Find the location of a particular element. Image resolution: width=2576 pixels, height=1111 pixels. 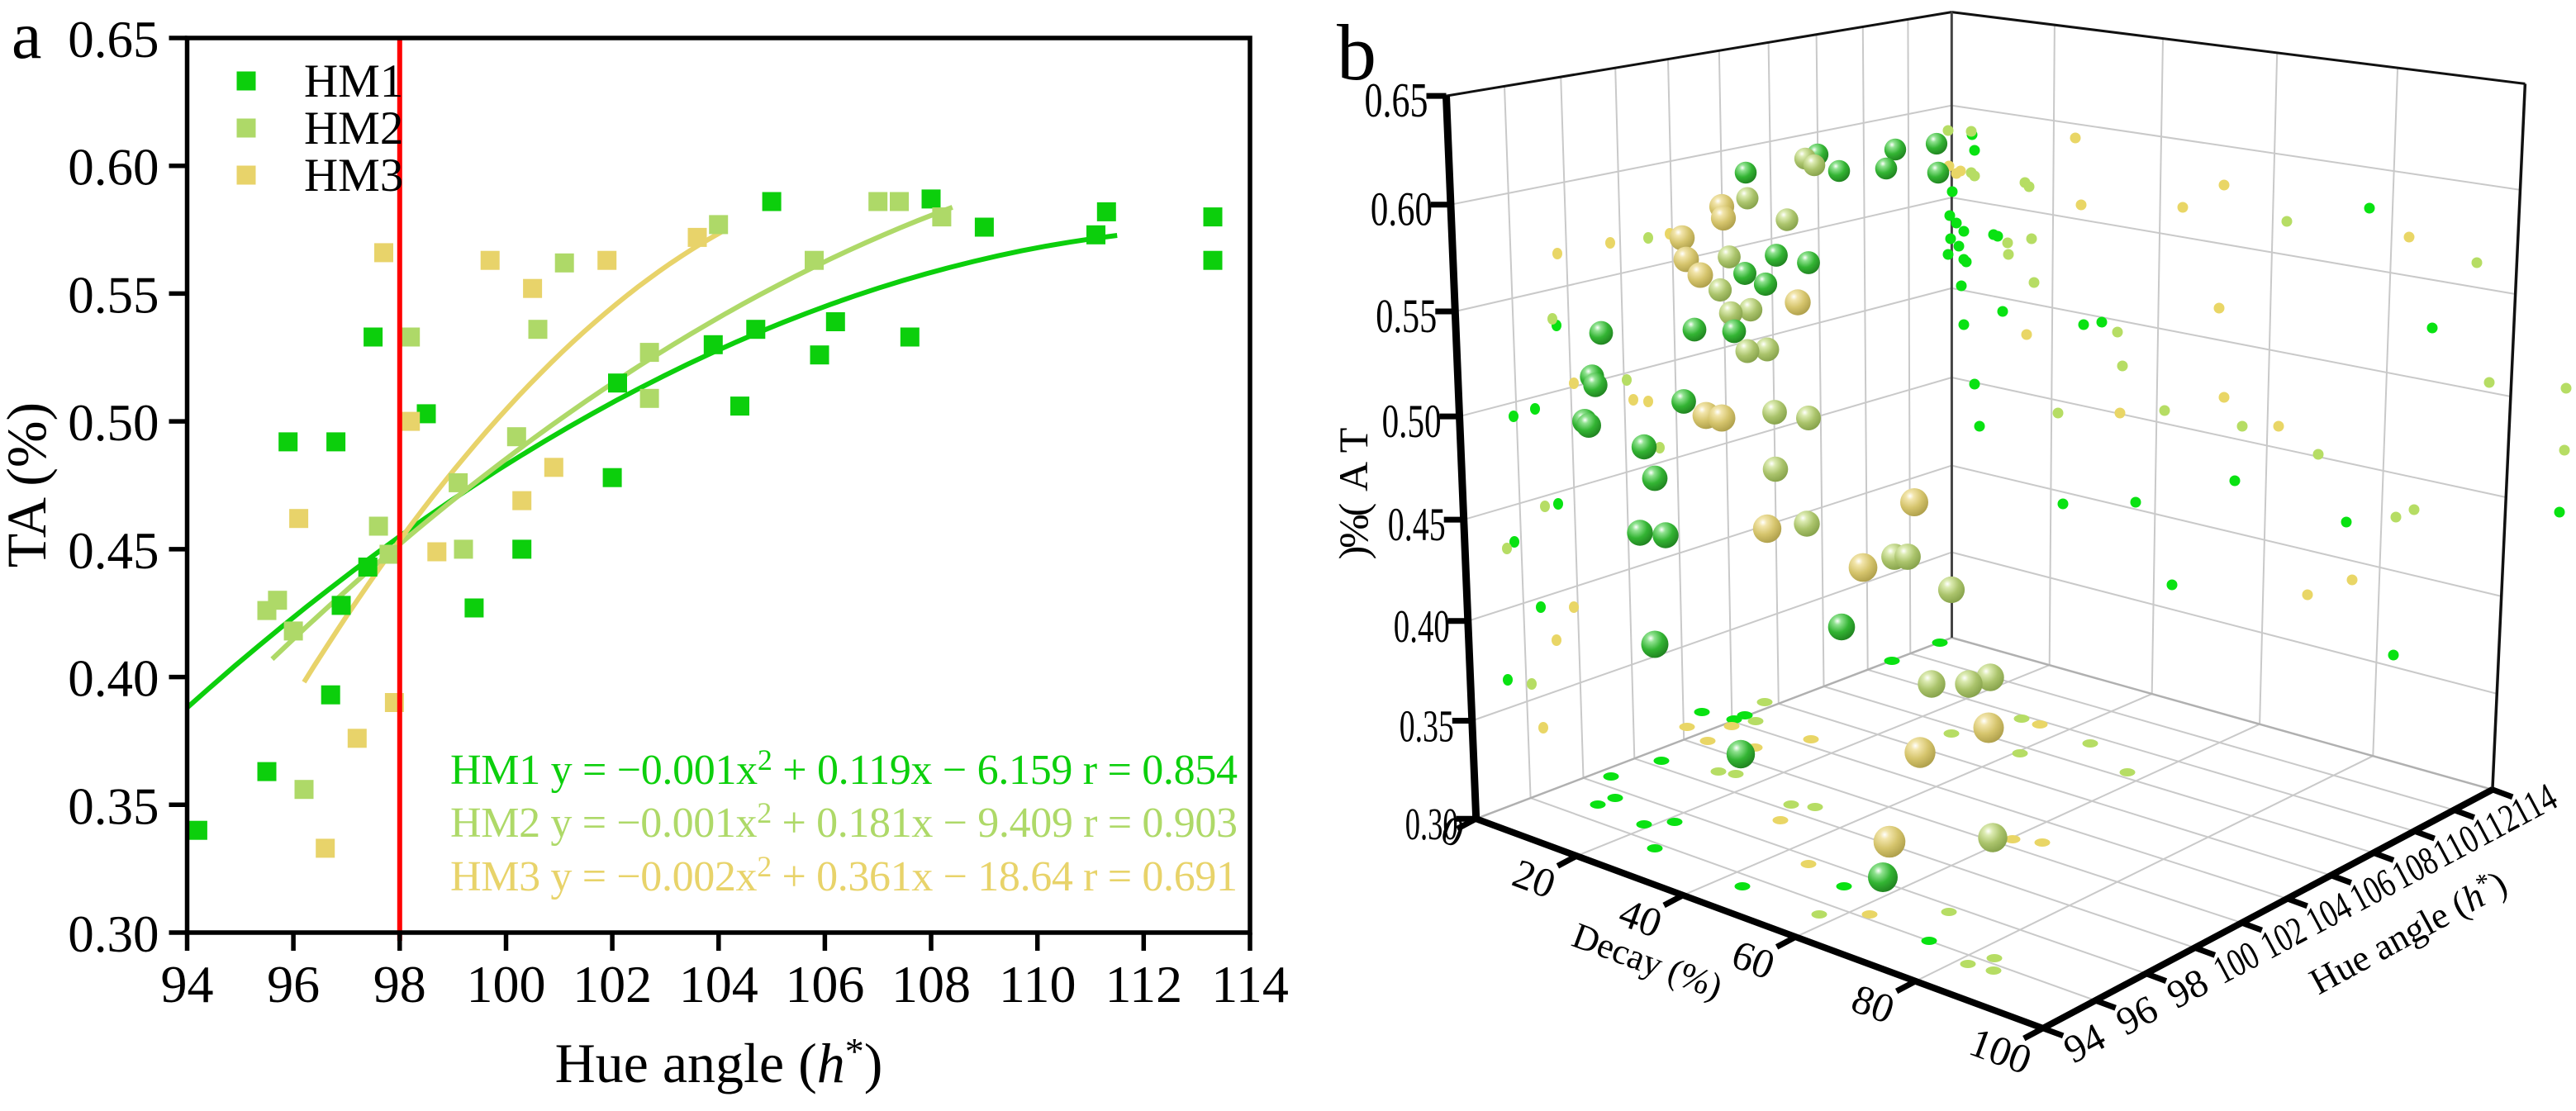

svg-text: 110 is located at coordinates (1038, 984).